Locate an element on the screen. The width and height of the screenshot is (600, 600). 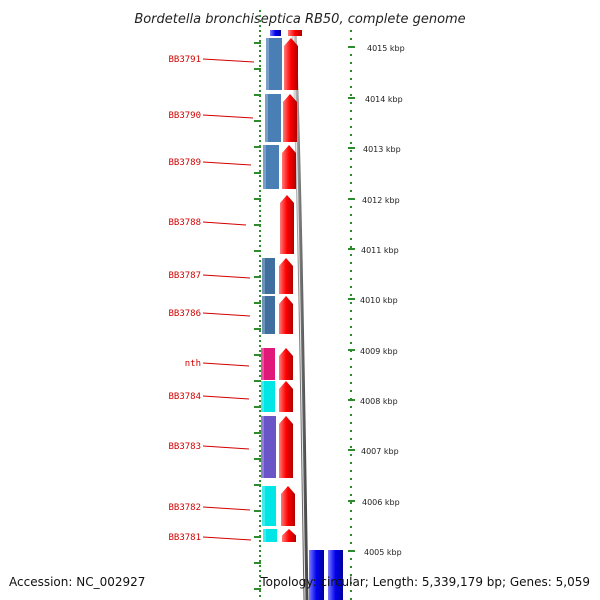
gene-bb3788 is located at coordinates (287, 224).